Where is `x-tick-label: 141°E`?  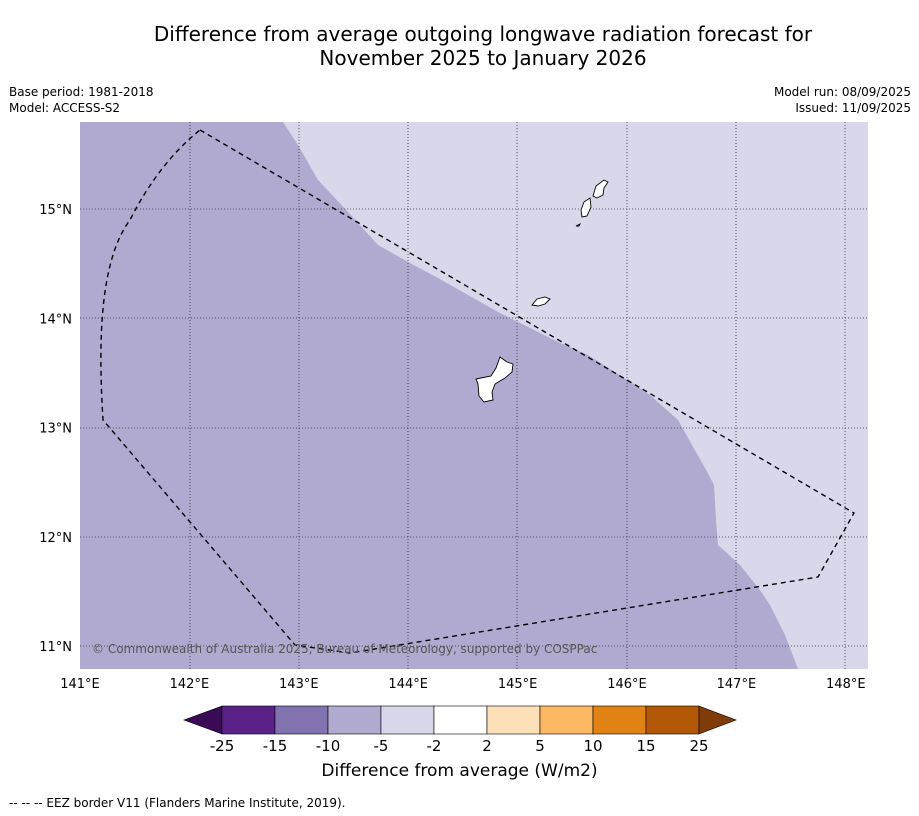 x-tick-label: 141°E is located at coordinates (80, 684).